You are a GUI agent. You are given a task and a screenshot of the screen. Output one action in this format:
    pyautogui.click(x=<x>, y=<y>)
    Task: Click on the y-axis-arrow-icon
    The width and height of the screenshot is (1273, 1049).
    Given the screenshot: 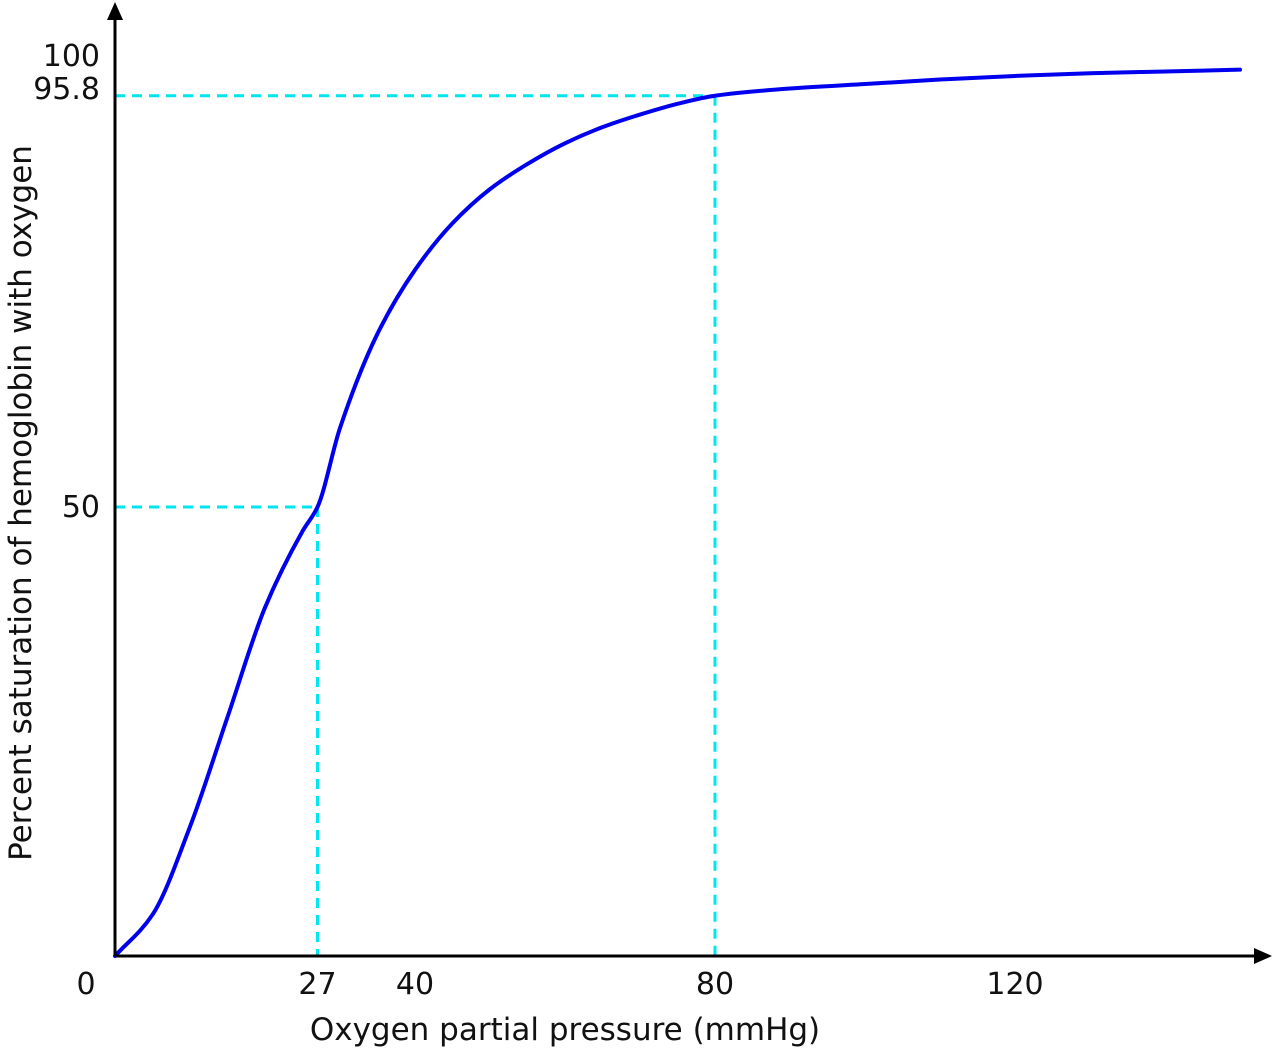 What is the action you would take?
    pyautogui.click(x=115, y=11)
    